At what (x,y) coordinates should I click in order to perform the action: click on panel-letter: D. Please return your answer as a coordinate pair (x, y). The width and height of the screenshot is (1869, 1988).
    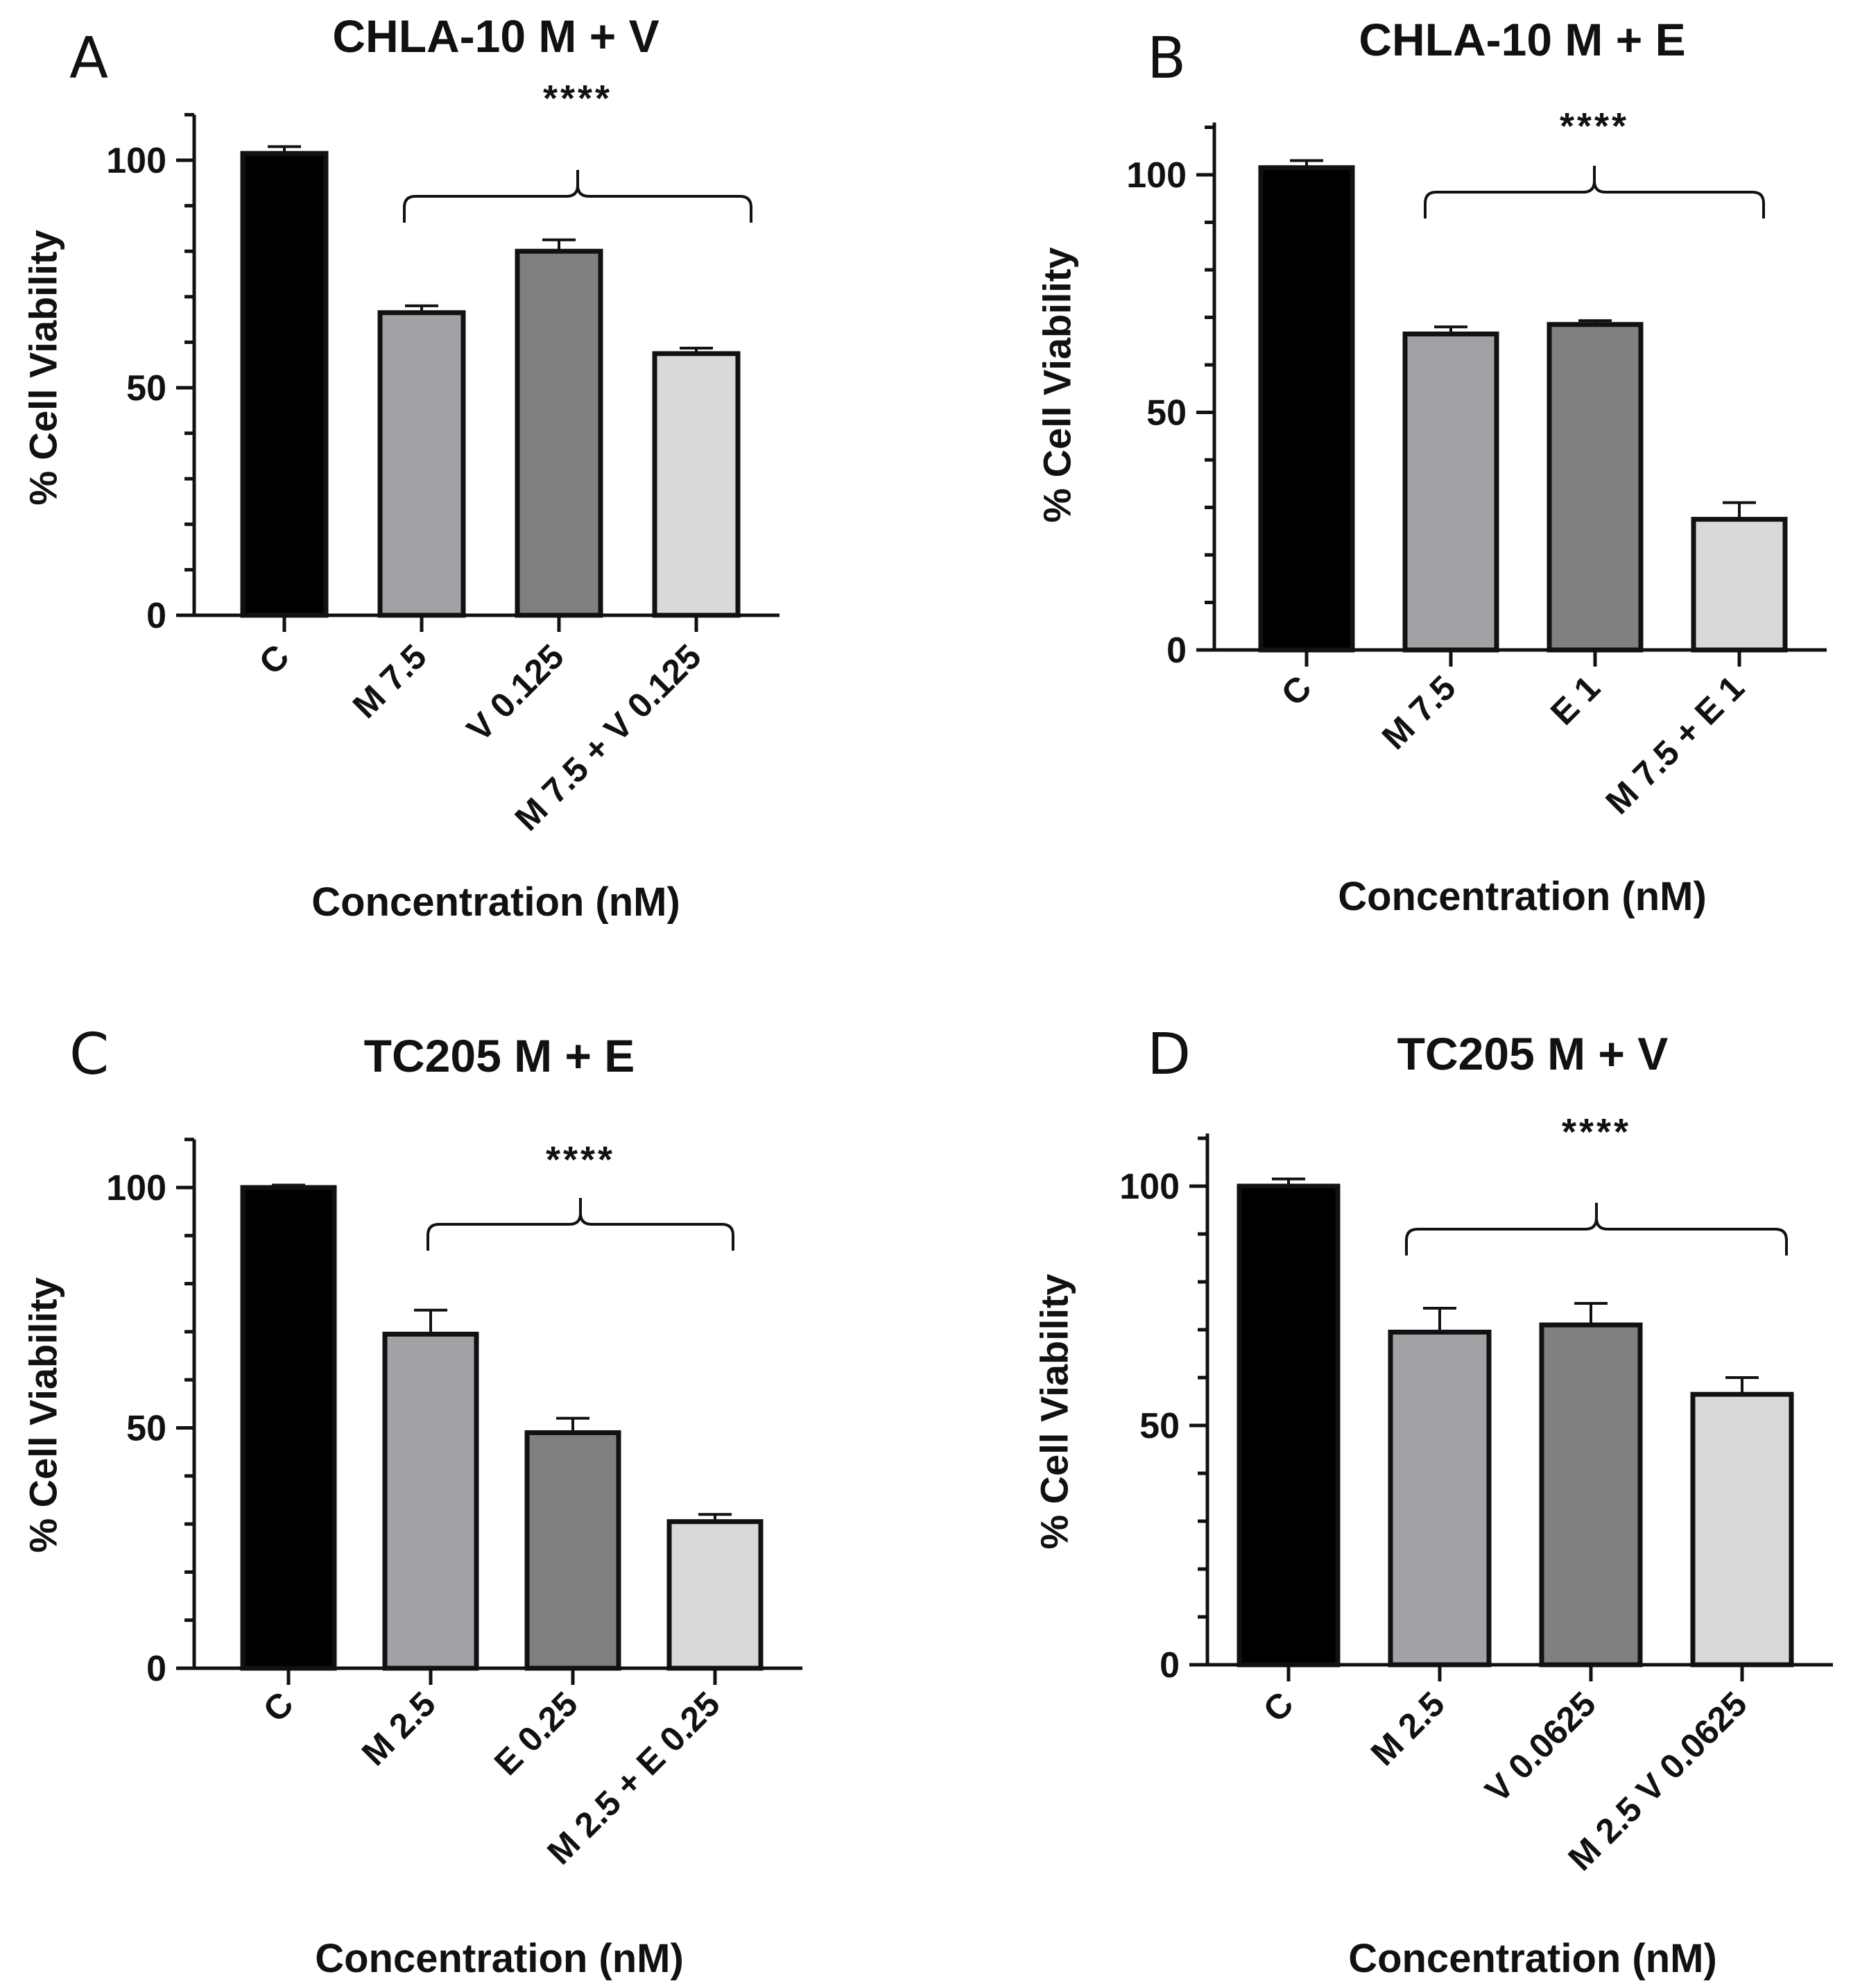
    Looking at the image, I should click on (1169, 1055).